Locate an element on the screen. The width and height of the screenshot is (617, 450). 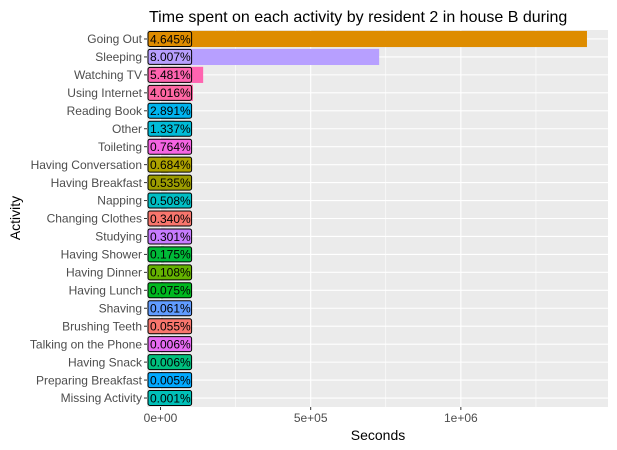
data-label: 0.535% is located at coordinates (170, 183).